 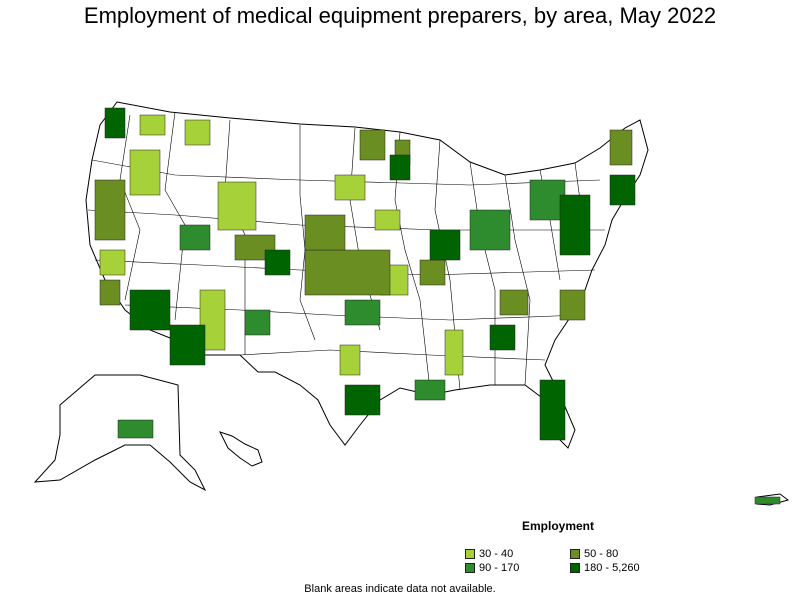 What do you see at coordinates (558, 526) in the screenshot?
I see `legend-title: Employment` at bounding box center [558, 526].